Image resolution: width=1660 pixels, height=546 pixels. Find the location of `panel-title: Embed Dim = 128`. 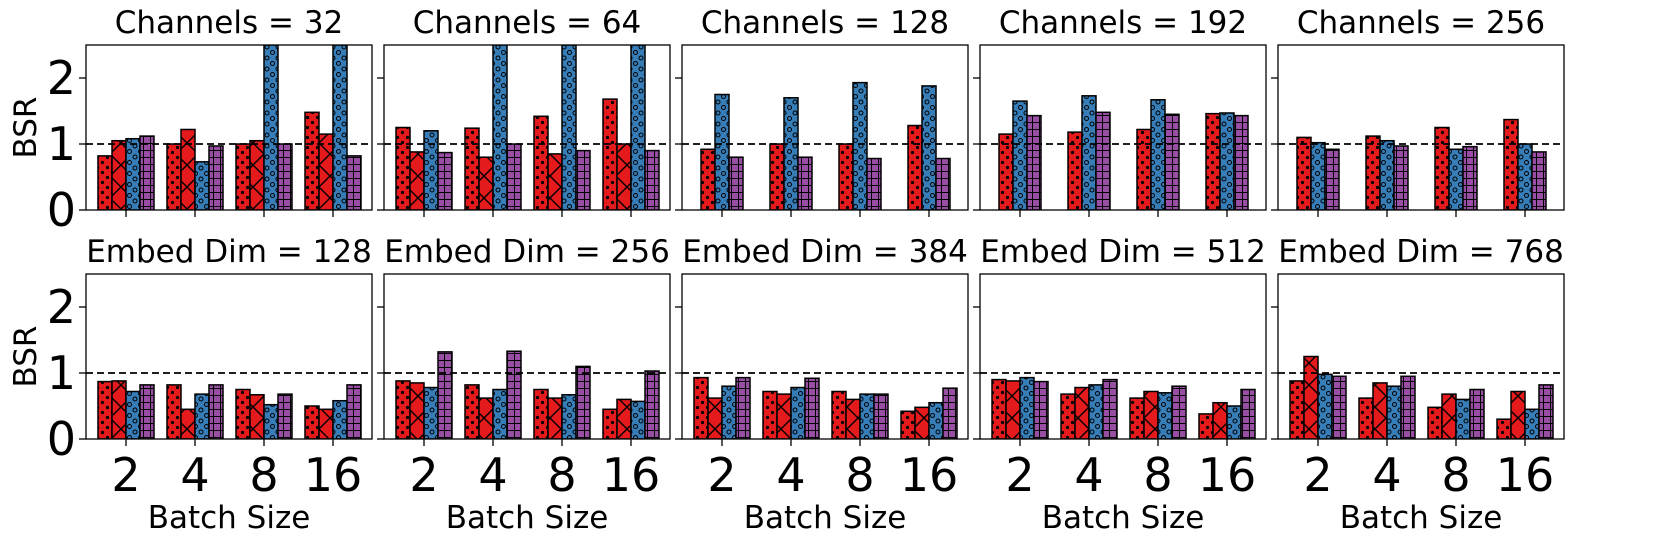

panel-title: Embed Dim = 128 is located at coordinates (229, 252).